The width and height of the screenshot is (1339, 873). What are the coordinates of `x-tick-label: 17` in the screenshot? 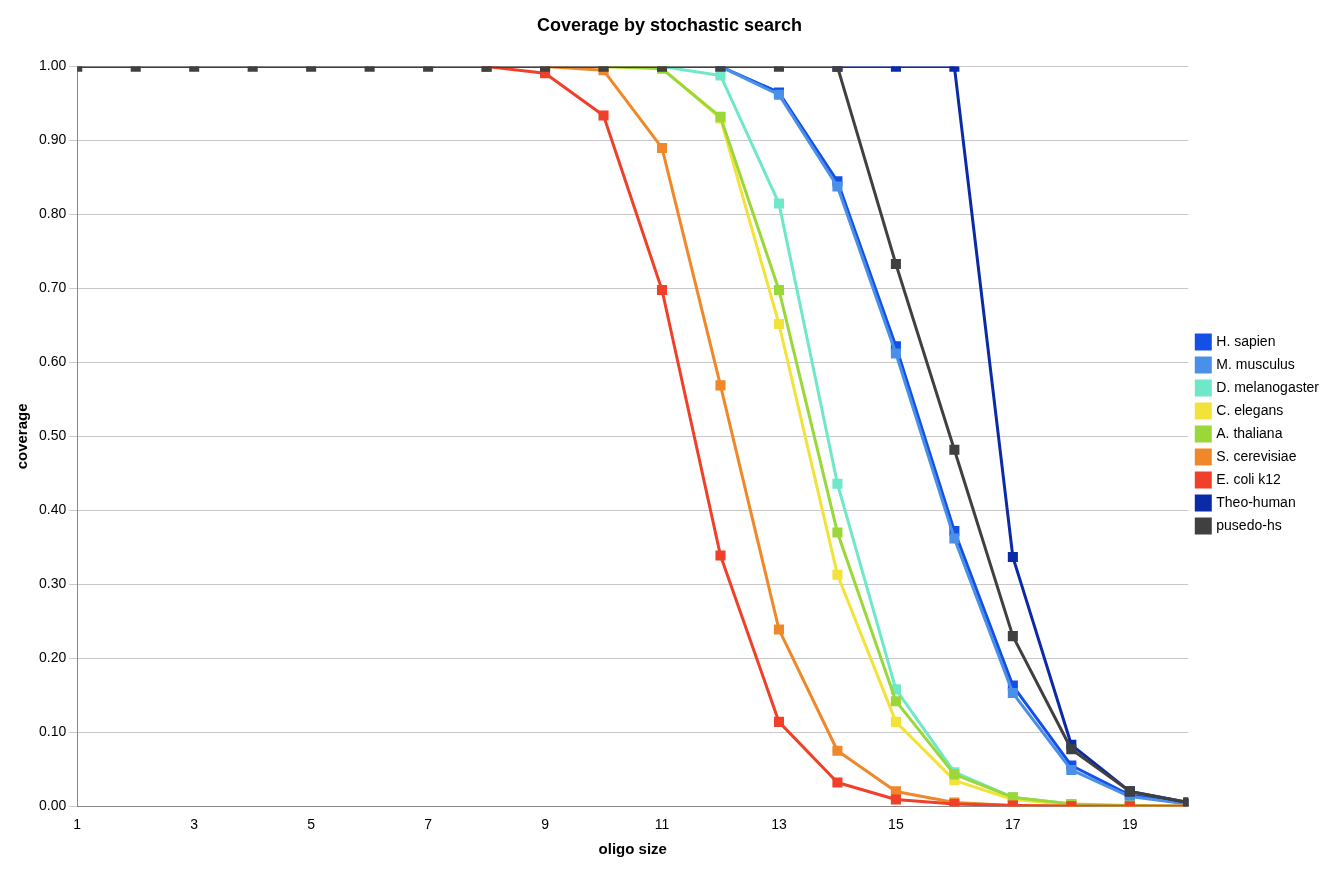 It's located at (1013, 824).